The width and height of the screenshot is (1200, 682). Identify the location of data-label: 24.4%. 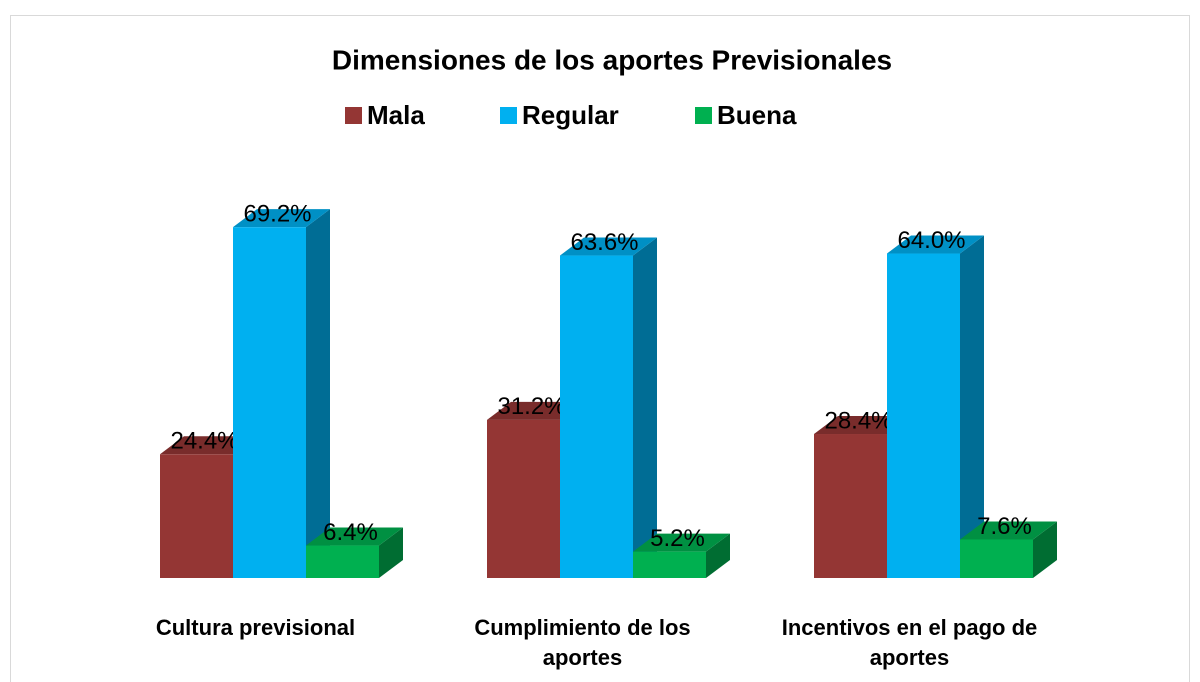
(204, 441).